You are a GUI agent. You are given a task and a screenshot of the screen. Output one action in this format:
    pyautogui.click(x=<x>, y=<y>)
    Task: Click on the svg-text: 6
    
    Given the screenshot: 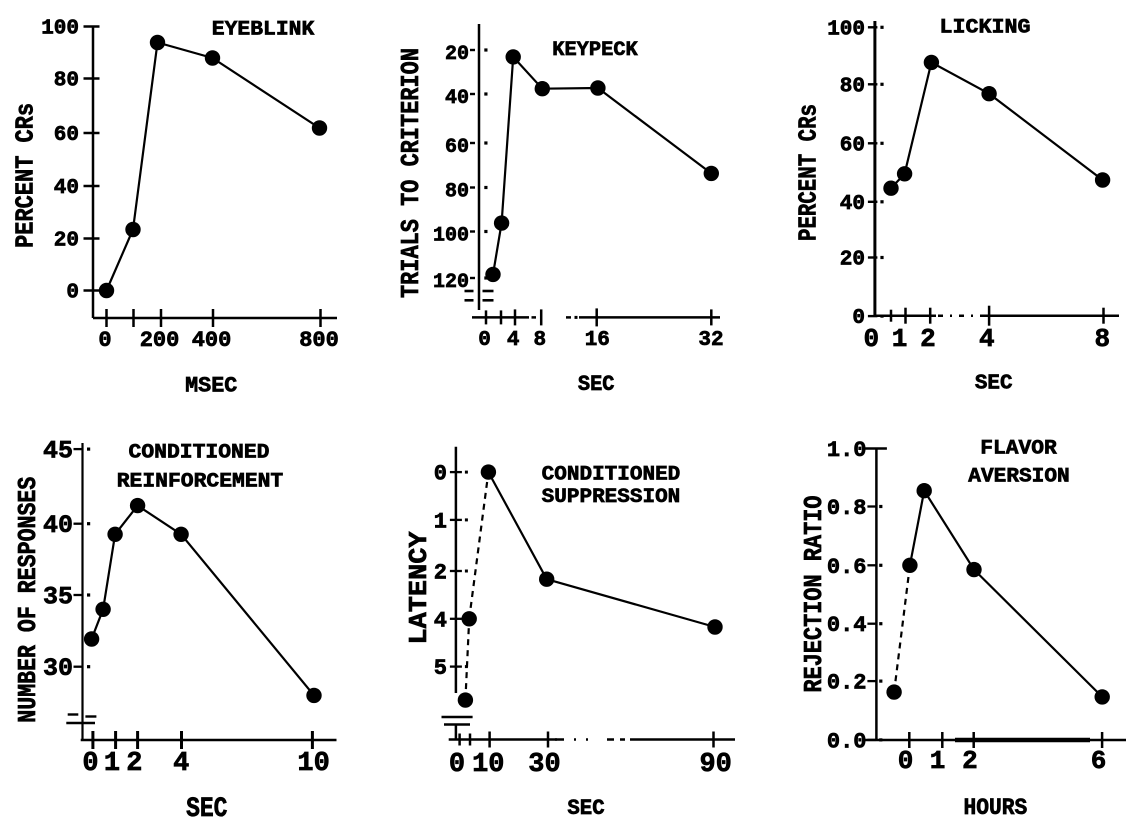 What is the action you would take?
    pyautogui.click(x=1099, y=761)
    